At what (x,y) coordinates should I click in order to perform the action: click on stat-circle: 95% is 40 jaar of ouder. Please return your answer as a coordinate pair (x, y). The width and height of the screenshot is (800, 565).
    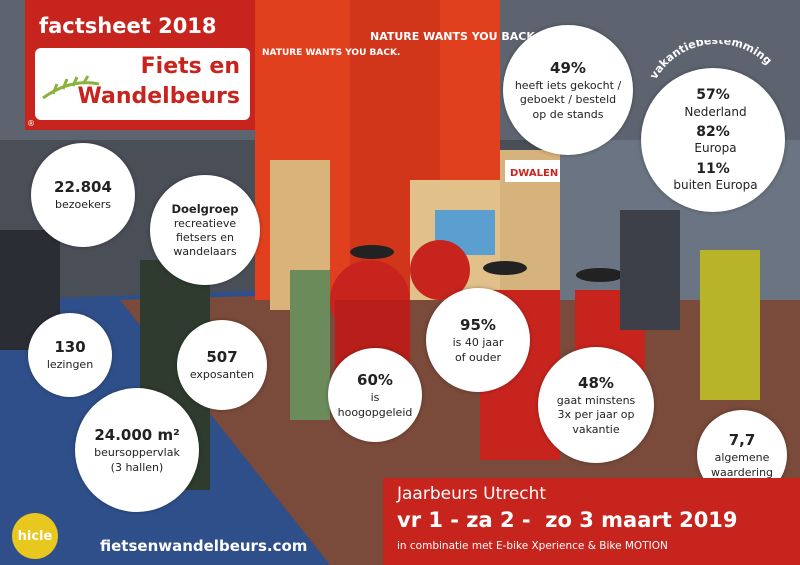
    Looking at the image, I should click on (478, 340).